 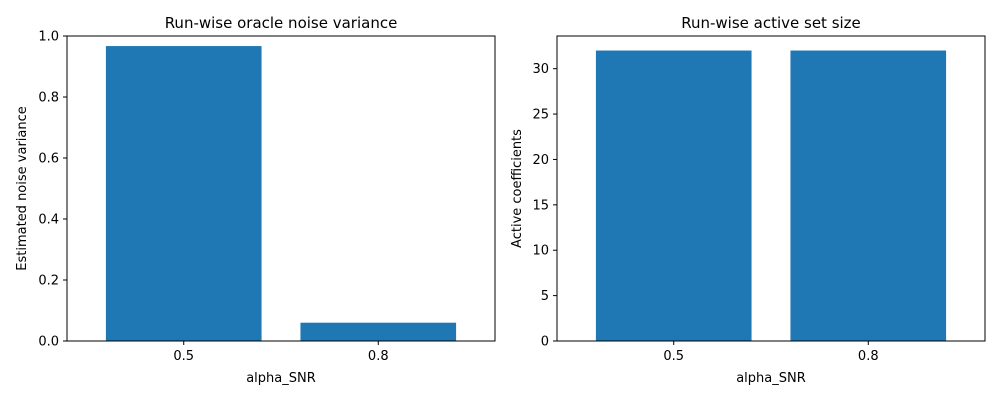 What do you see at coordinates (540, 69) in the screenshot?
I see `y-tick-label: 30` at bounding box center [540, 69].